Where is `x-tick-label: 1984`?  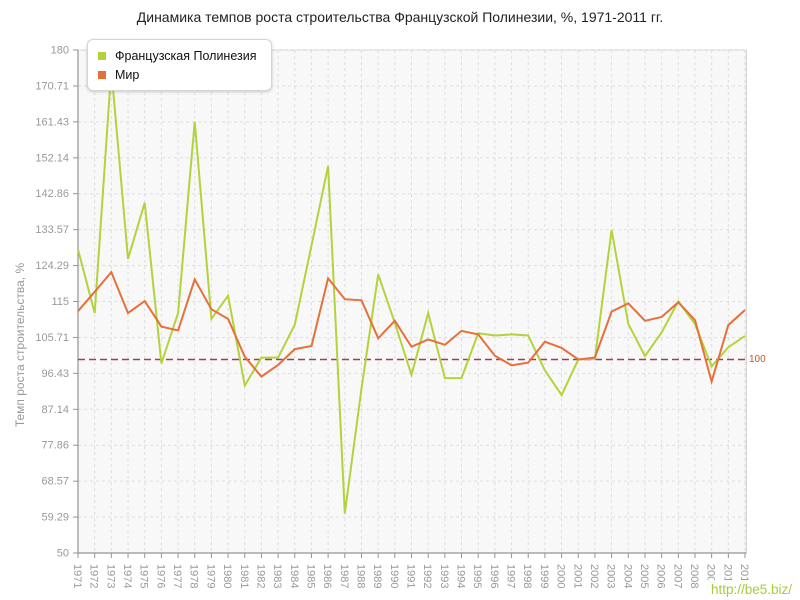
x-tick-label: 1984 is located at coordinates (294, 576).